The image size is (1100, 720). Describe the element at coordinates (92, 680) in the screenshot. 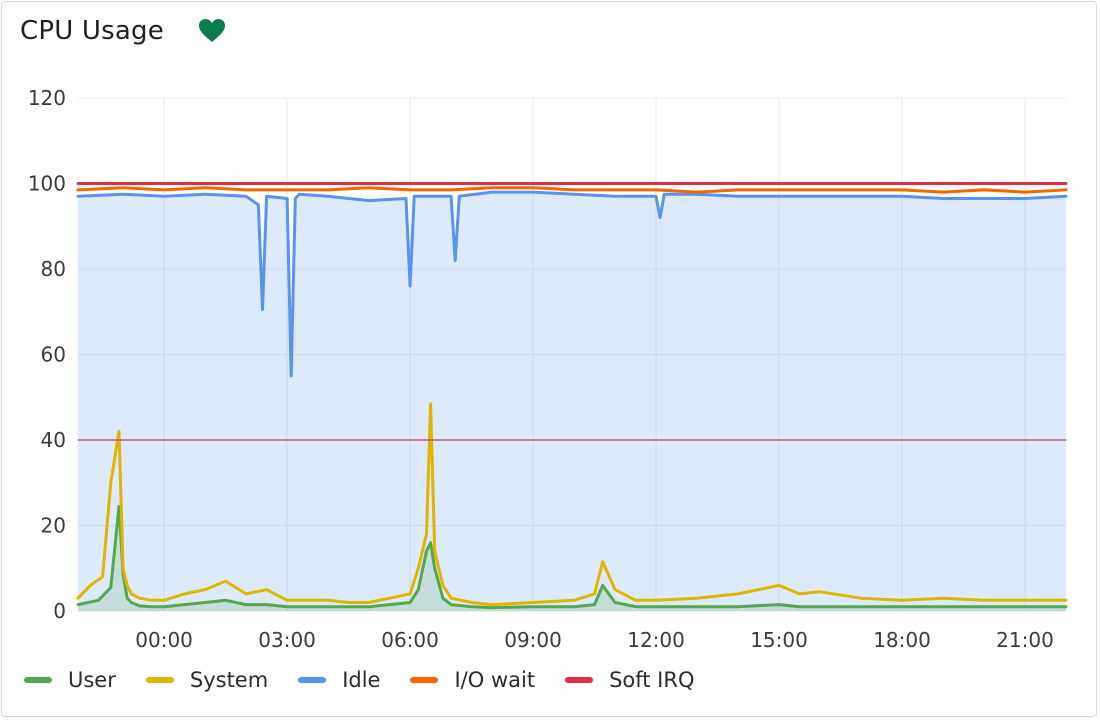

I see `legend-label: User` at that location.